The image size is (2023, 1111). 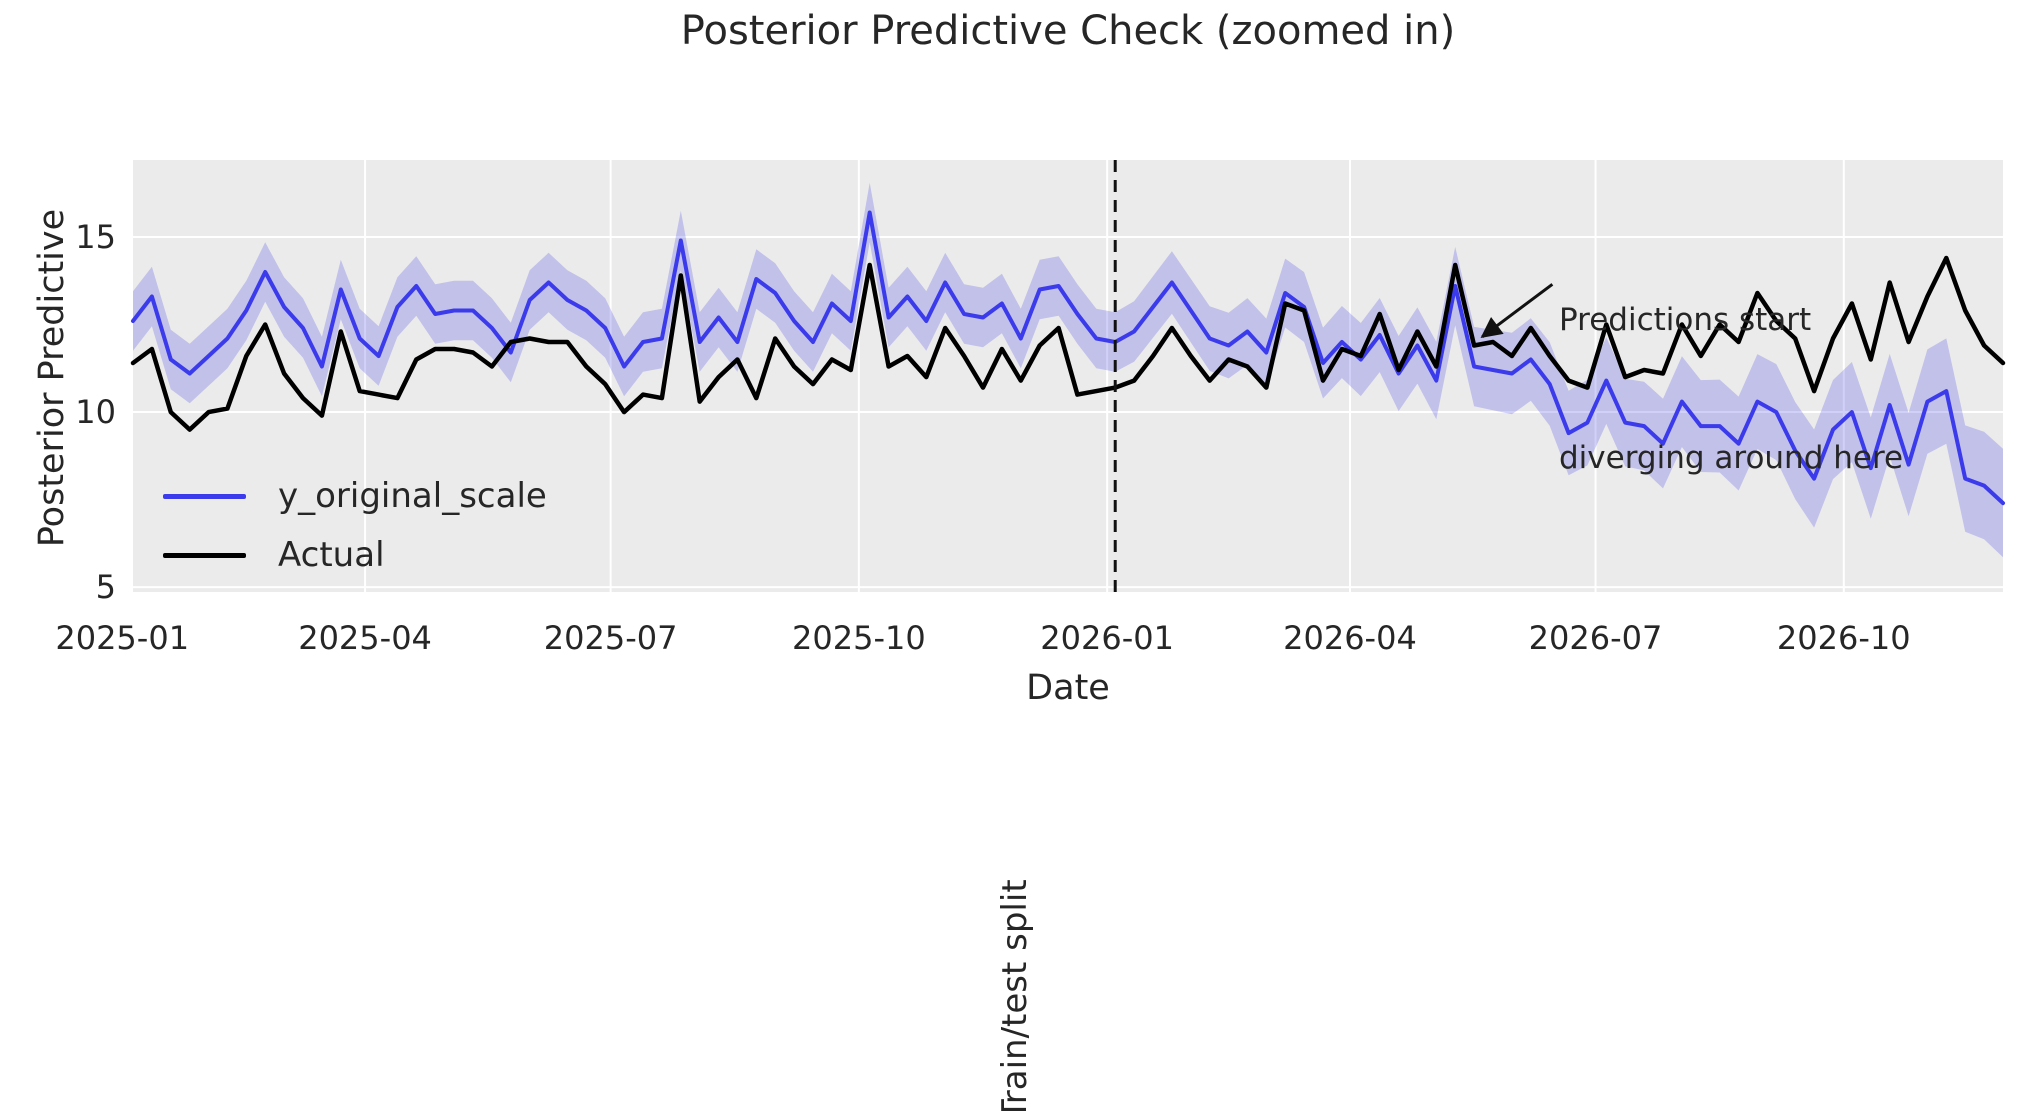 What do you see at coordinates (105, 587) in the screenshot?
I see `y-tick-label: 5` at bounding box center [105, 587].